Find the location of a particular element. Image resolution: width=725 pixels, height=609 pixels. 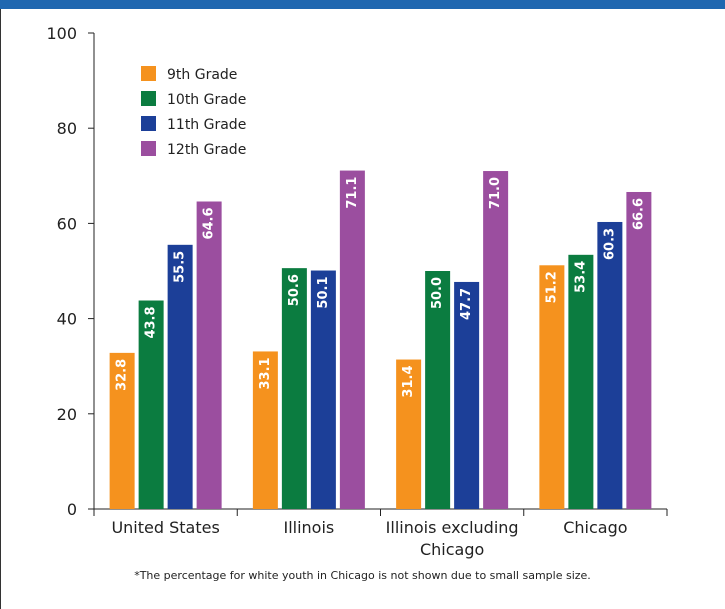

legend-label: 11th Grade is located at coordinates (206, 125).